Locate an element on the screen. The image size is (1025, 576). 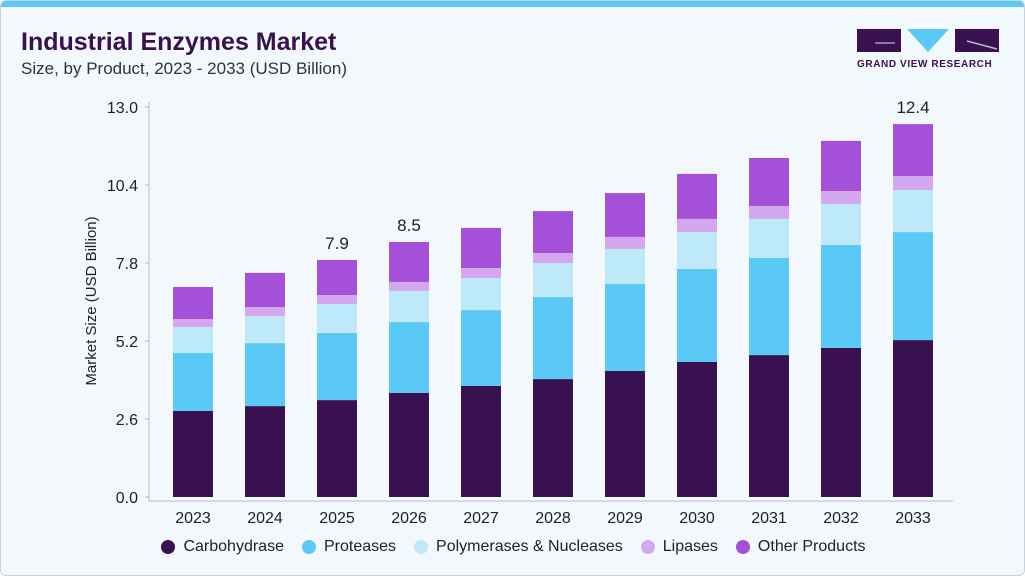
bar-segment-carbohydrase-2030 is located at coordinates (697, 429).